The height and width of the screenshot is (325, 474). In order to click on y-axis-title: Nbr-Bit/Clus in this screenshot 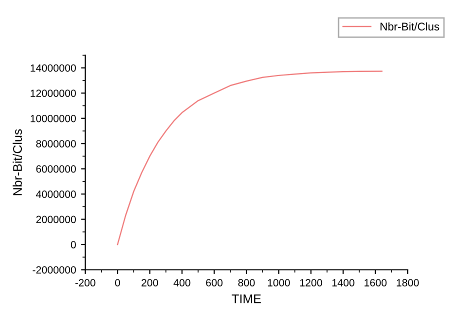, I will do `click(17, 162)`.